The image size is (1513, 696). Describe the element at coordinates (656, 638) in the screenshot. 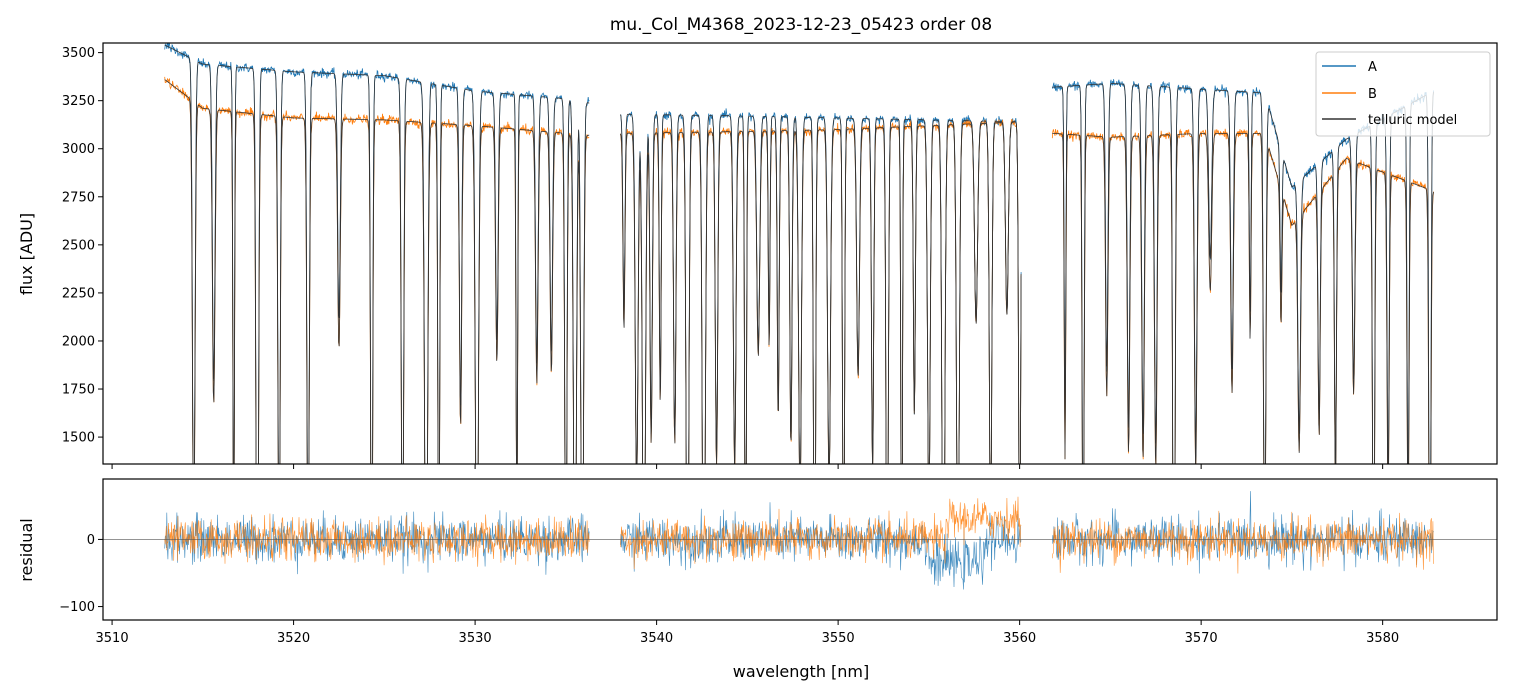

I see `x-tick-label: 3540` at that location.